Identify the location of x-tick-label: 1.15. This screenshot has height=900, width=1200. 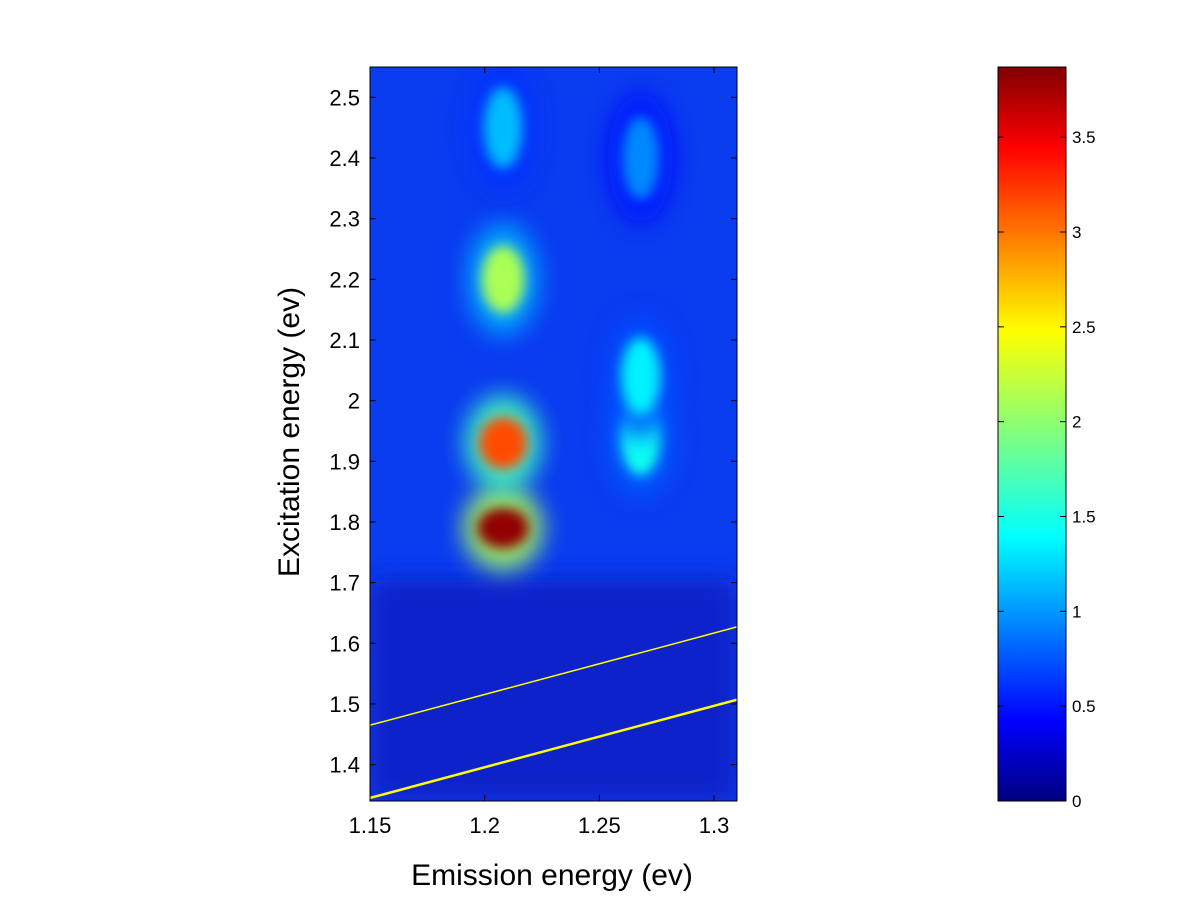
(370, 825).